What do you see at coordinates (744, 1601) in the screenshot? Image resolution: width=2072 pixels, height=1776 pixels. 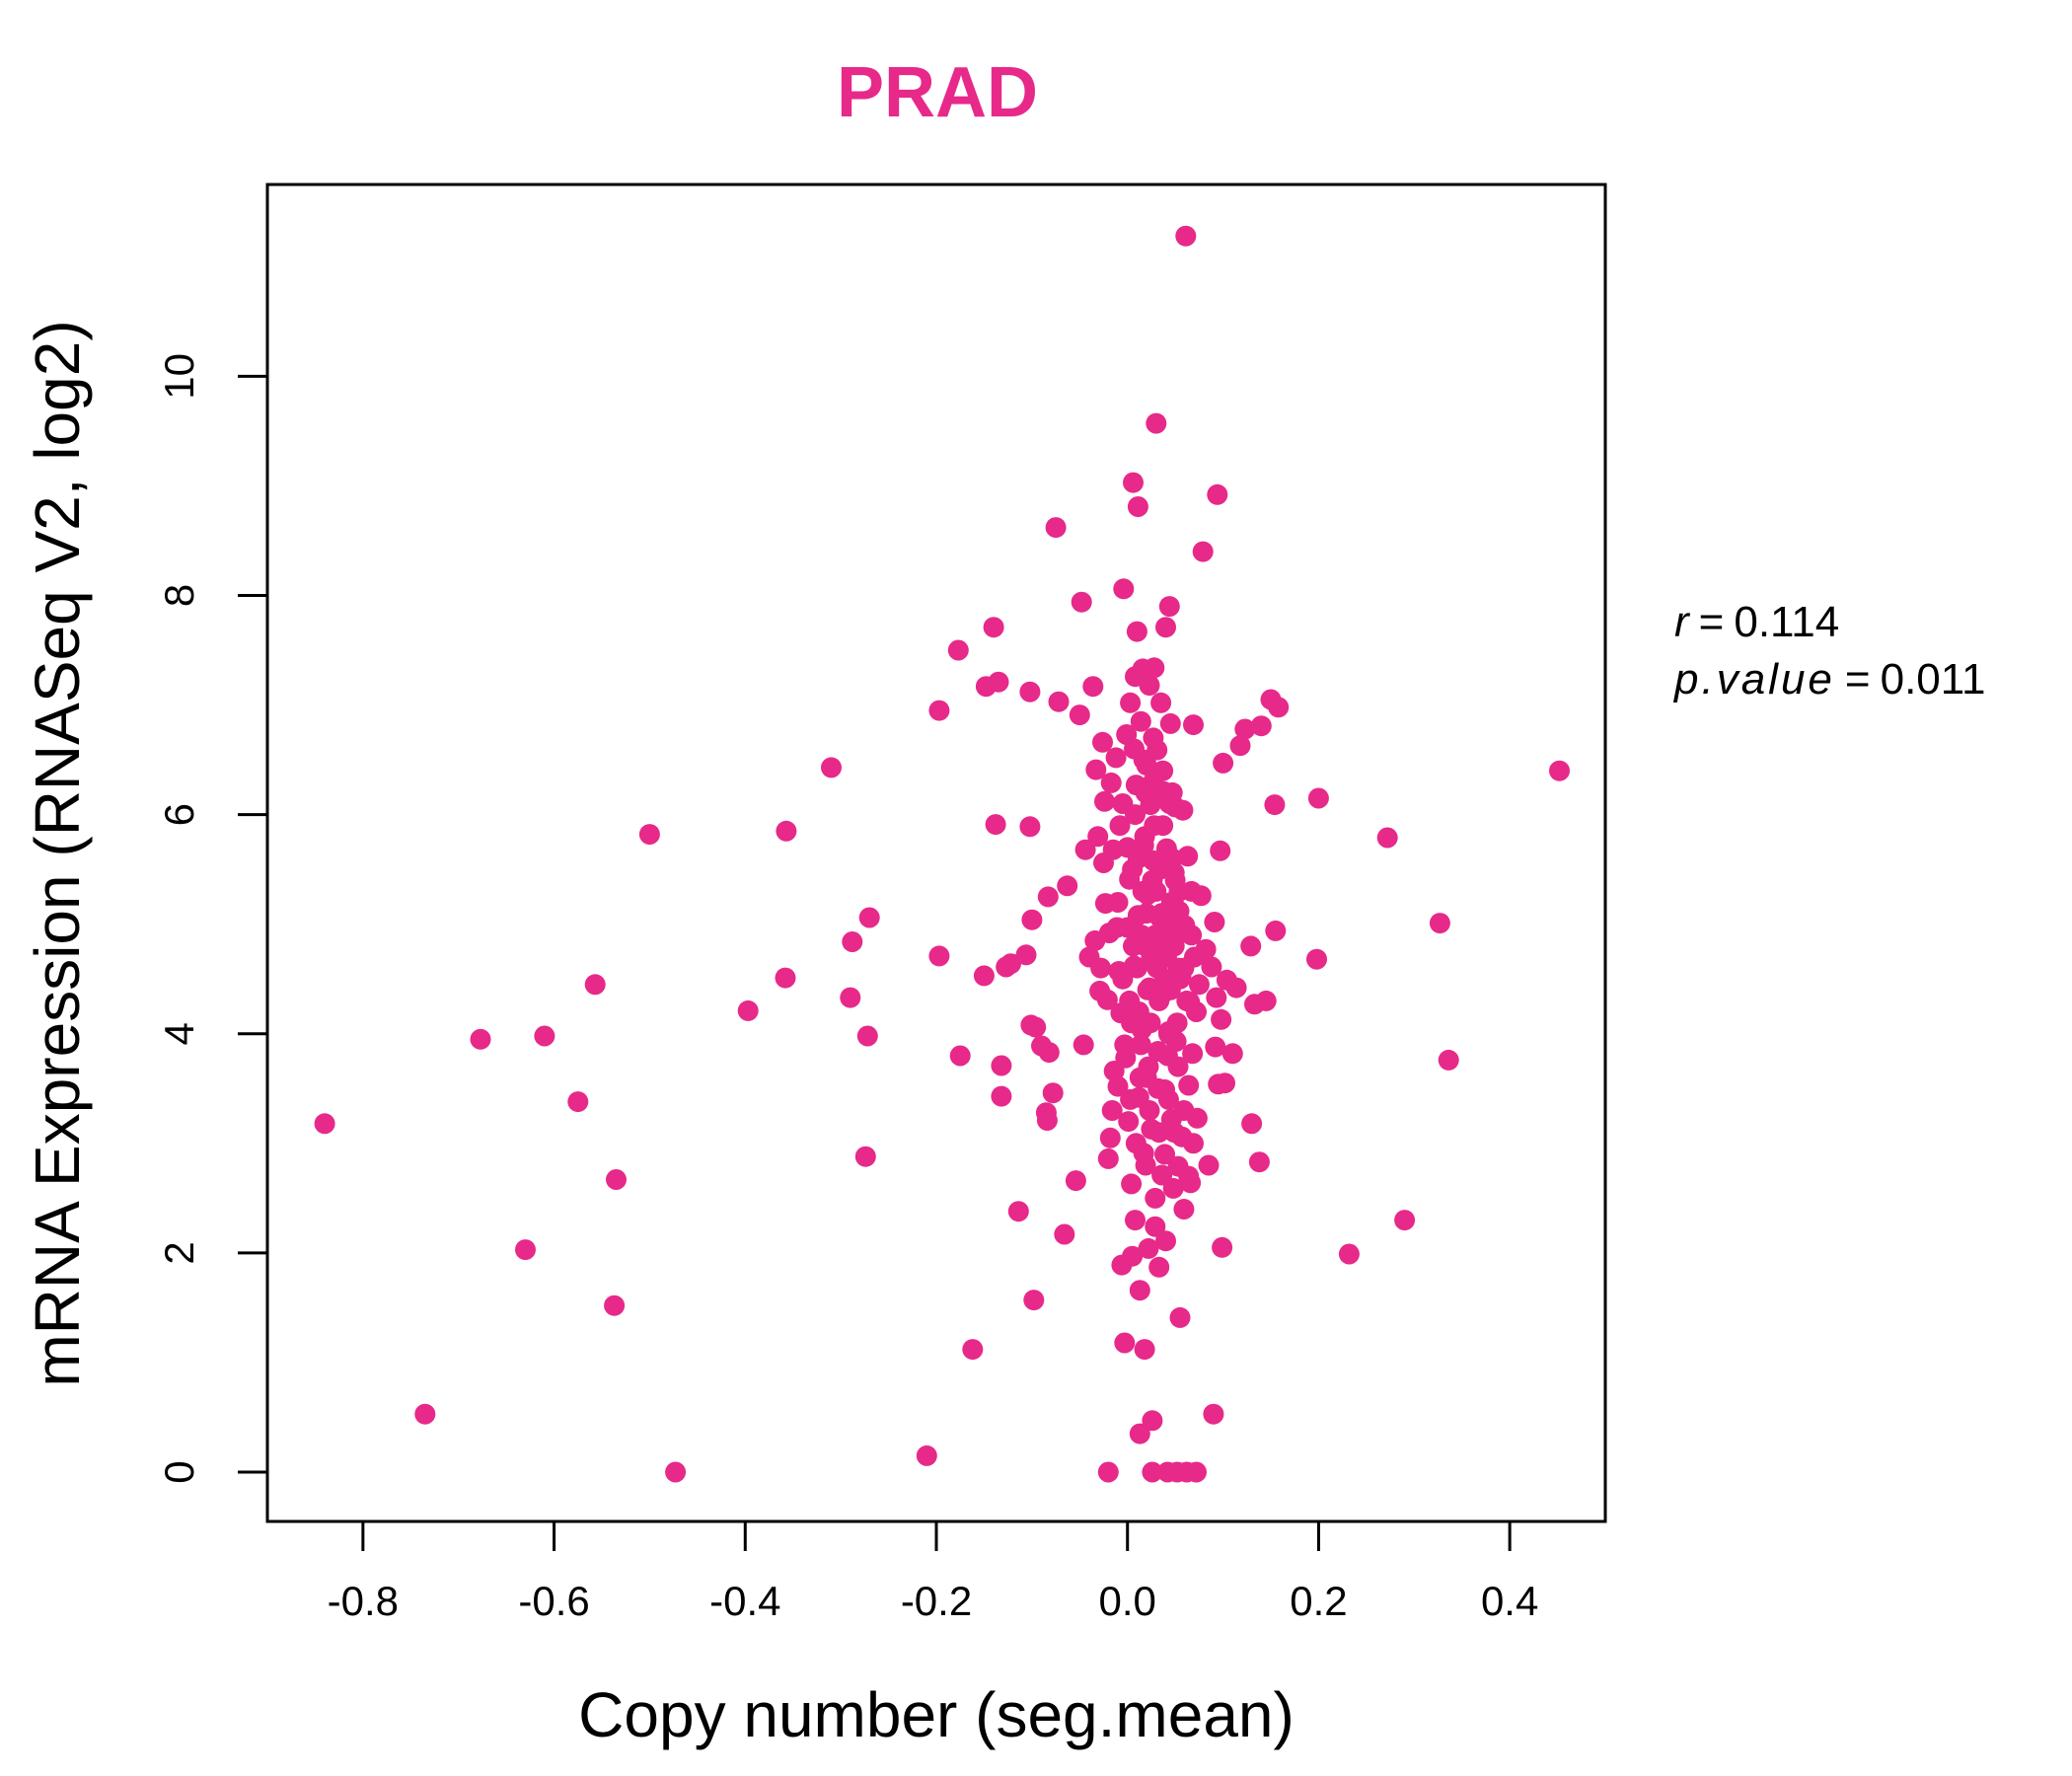 I see `x-tick-label: -0.4` at bounding box center [744, 1601].